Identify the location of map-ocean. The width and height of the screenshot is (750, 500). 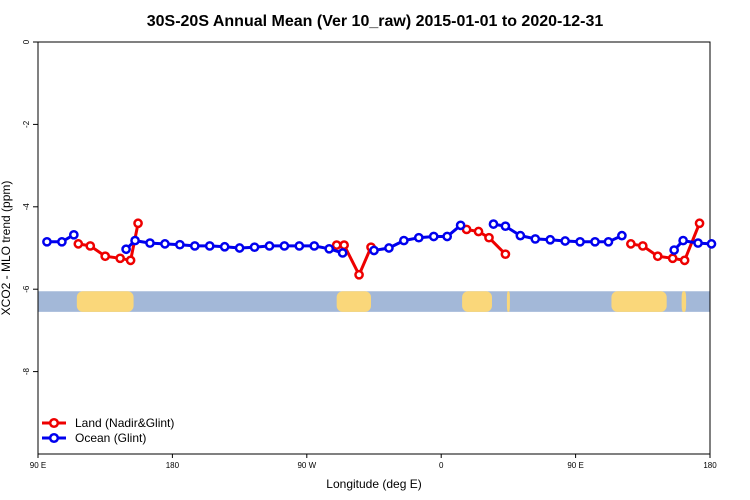
(374, 301).